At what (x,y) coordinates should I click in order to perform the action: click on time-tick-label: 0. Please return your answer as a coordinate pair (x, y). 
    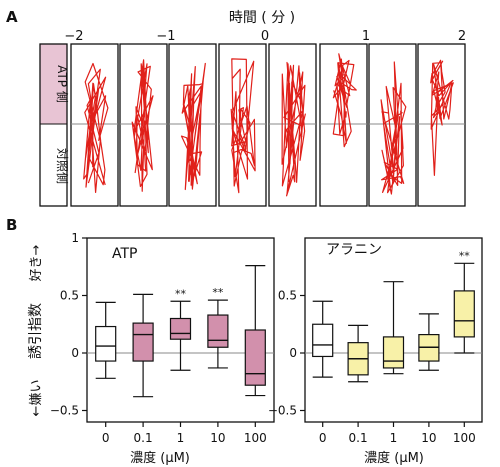
    Looking at the image, I should click on (265, 36).